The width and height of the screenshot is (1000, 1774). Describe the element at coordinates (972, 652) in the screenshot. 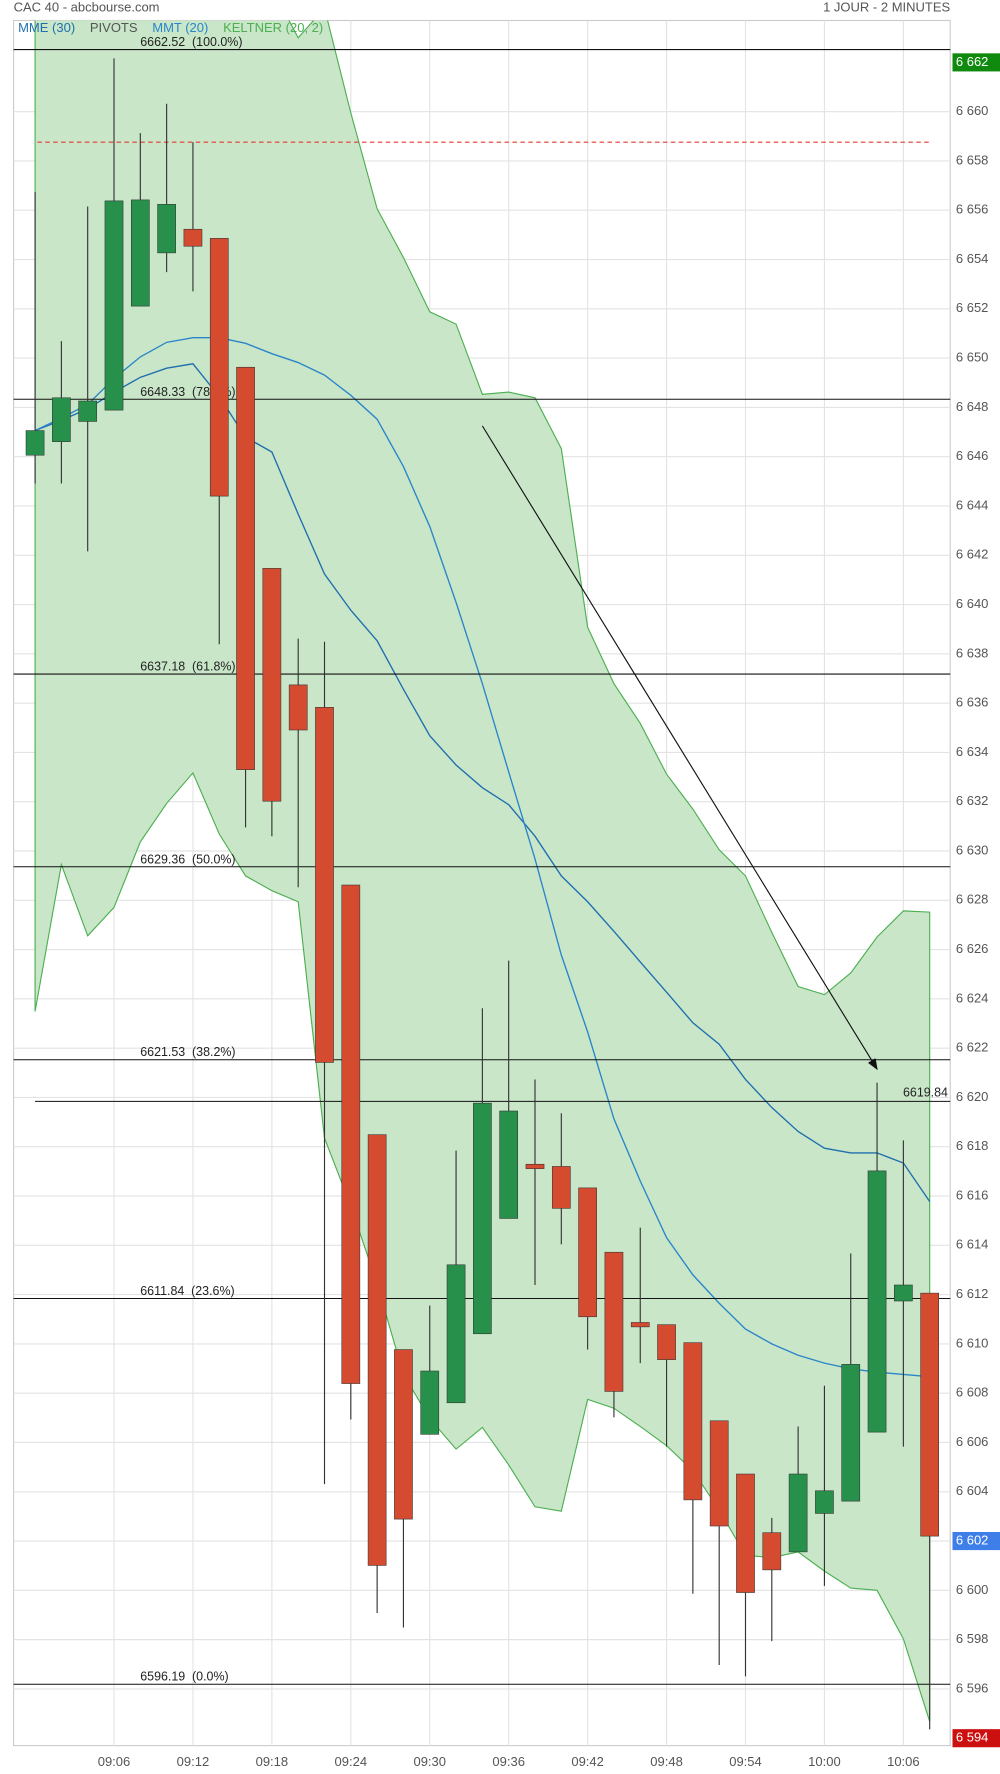

I see `y-tick-label: 6 638` at that location.